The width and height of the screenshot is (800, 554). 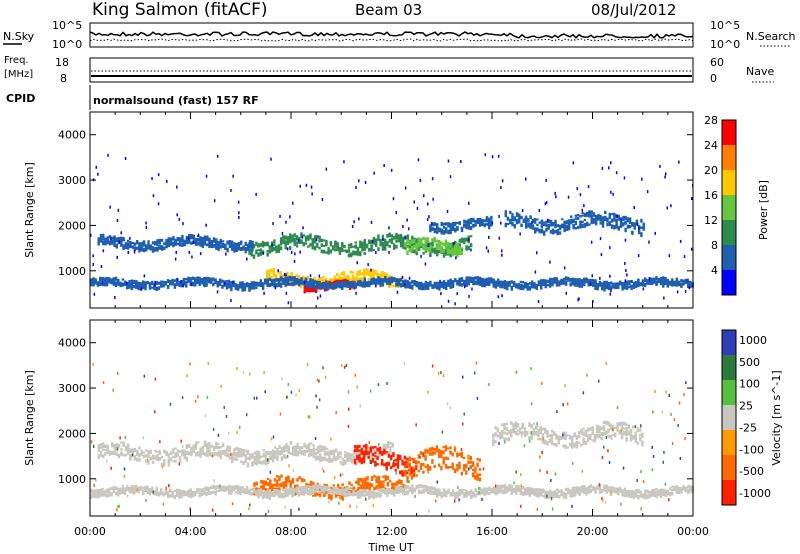 What do you see at coordinates (713, 78) in the screenshot?
I see `nave-tick-bottom: 0` at bounding box center [713, 78].